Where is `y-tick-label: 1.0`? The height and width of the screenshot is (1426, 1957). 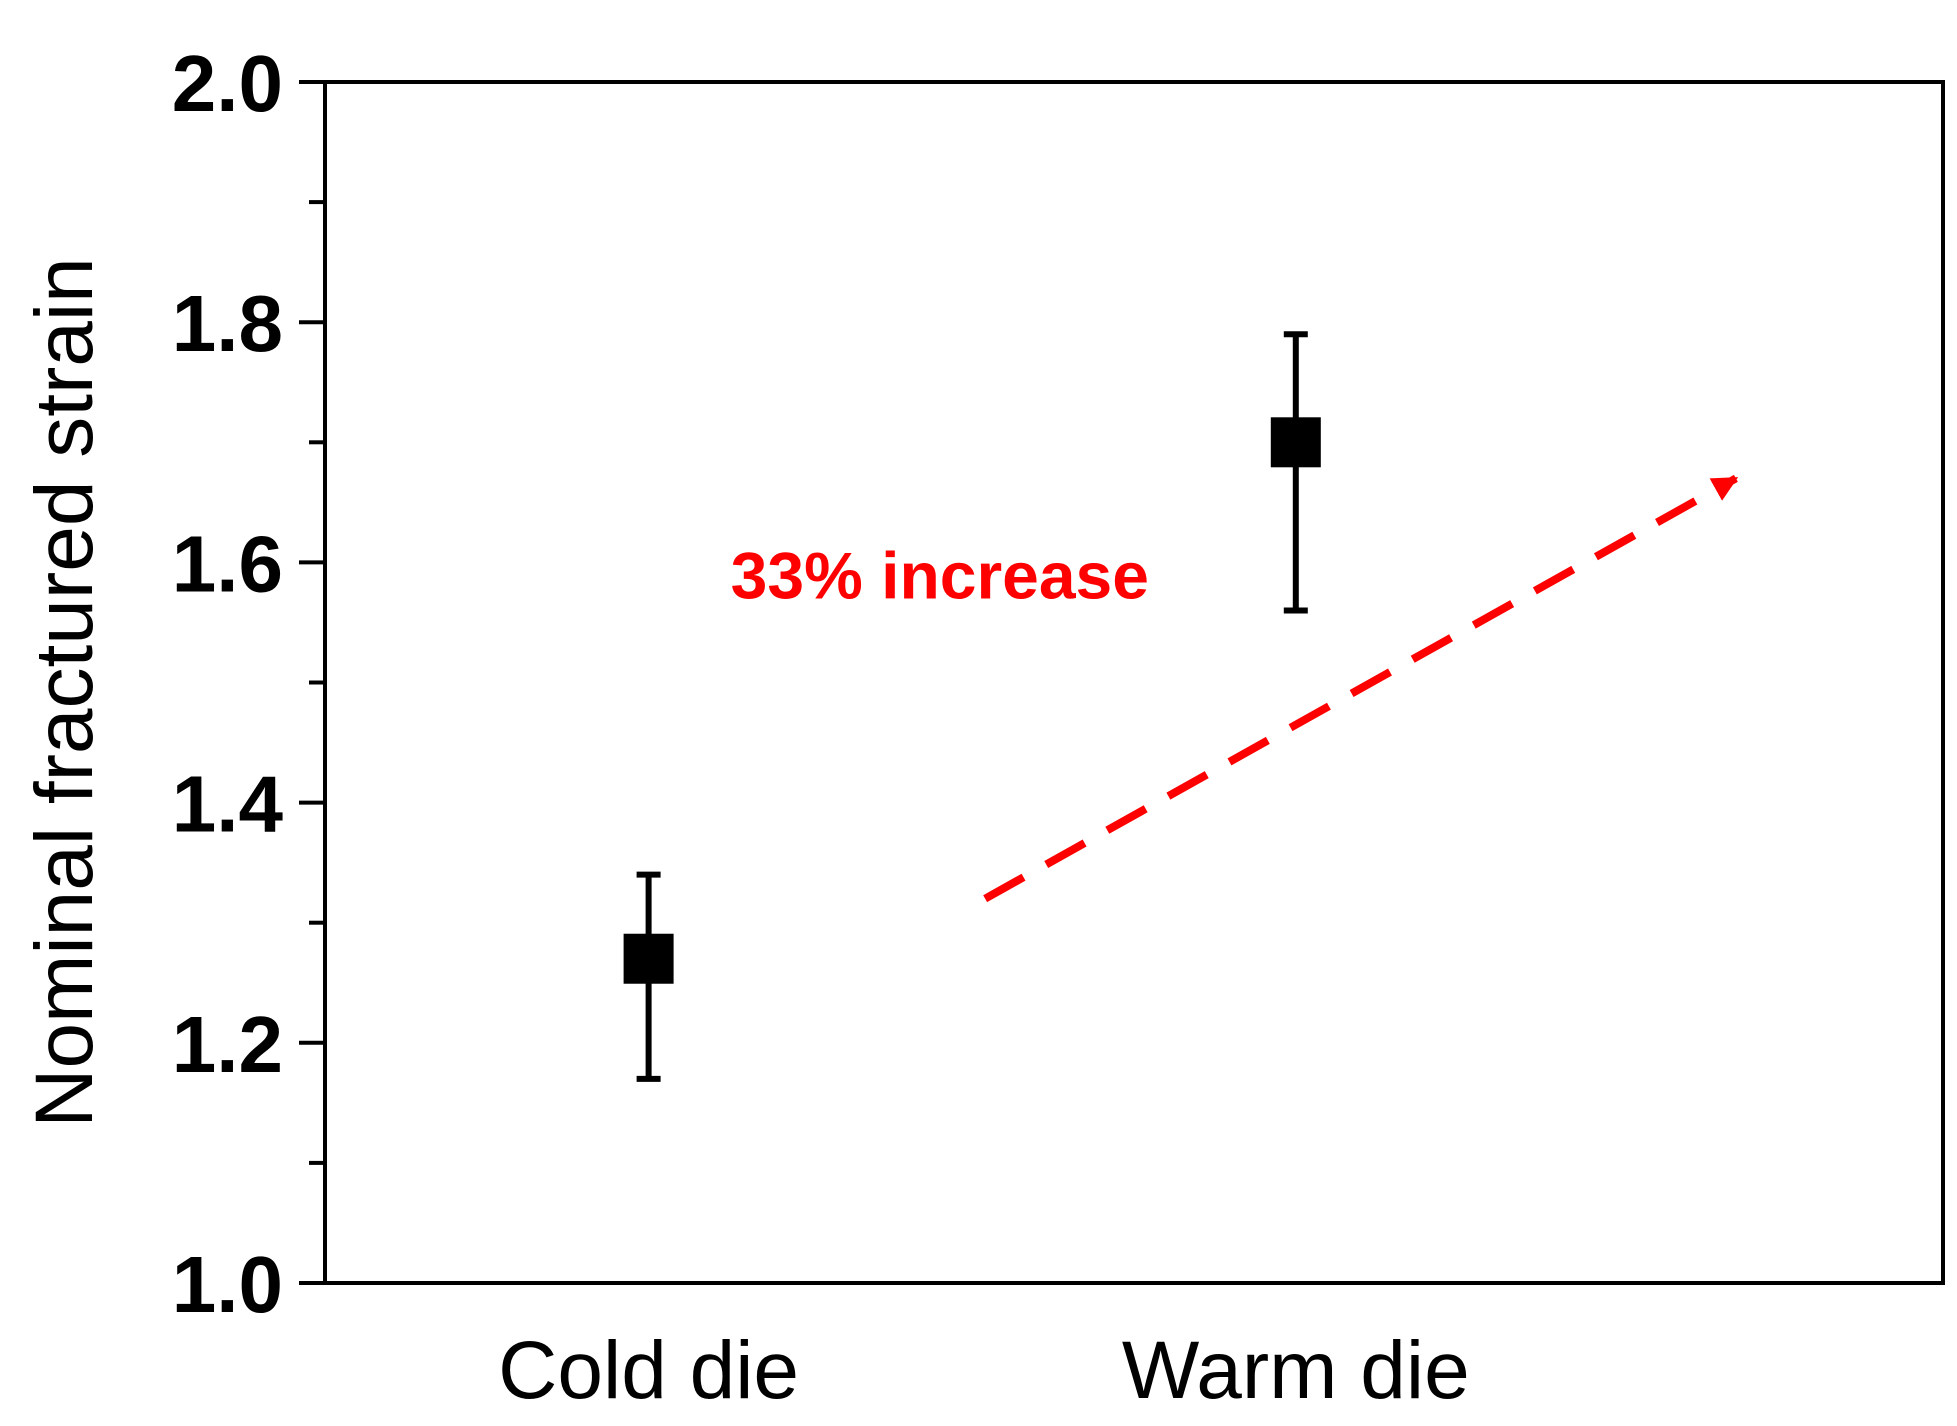
y-tick-label: 1.0 is located at coordinates (227, 1284).